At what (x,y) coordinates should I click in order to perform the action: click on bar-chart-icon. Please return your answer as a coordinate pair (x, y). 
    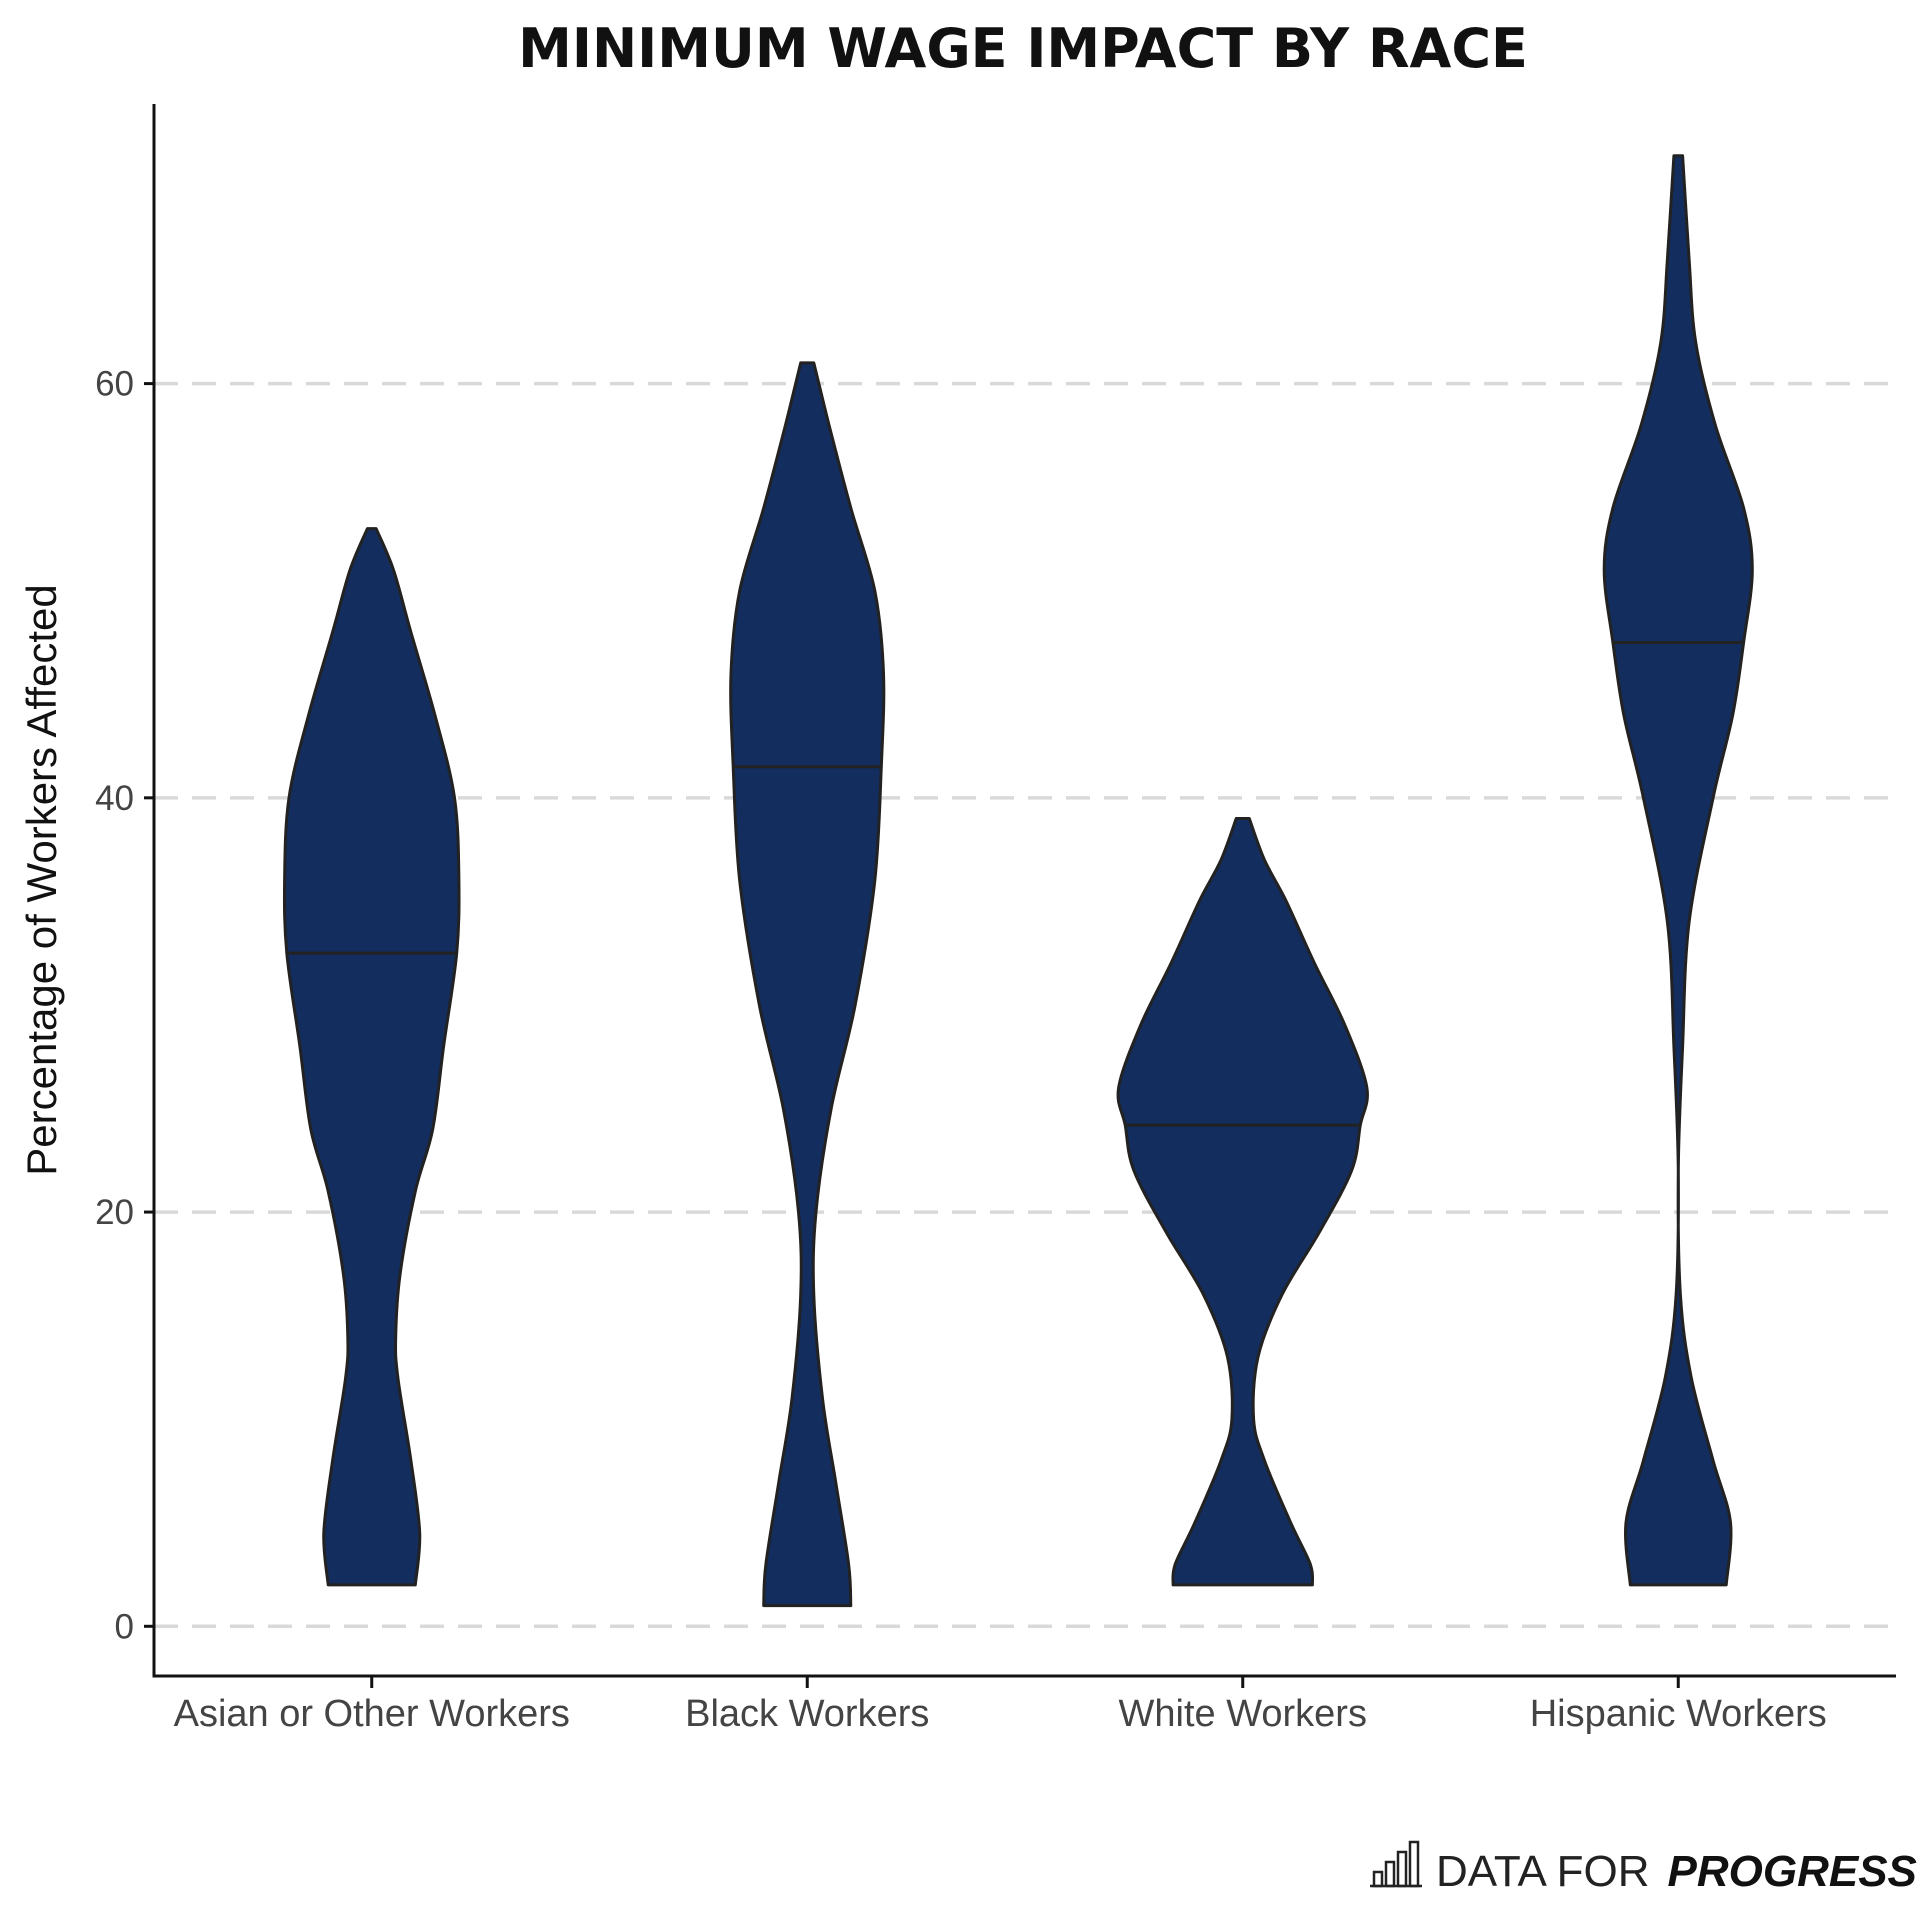
    Looking at the image, I should click on (1396, 1864).